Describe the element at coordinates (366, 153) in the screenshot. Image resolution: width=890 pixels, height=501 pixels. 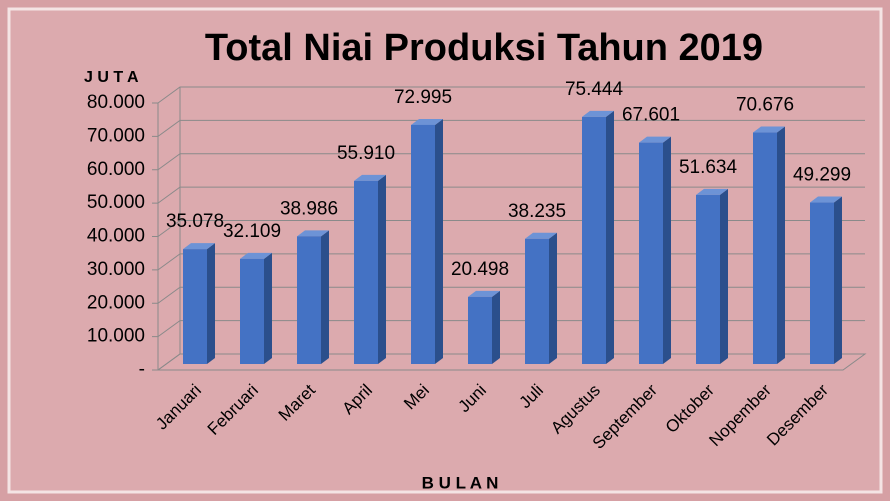
I see `data-label: 55.910` at that location.